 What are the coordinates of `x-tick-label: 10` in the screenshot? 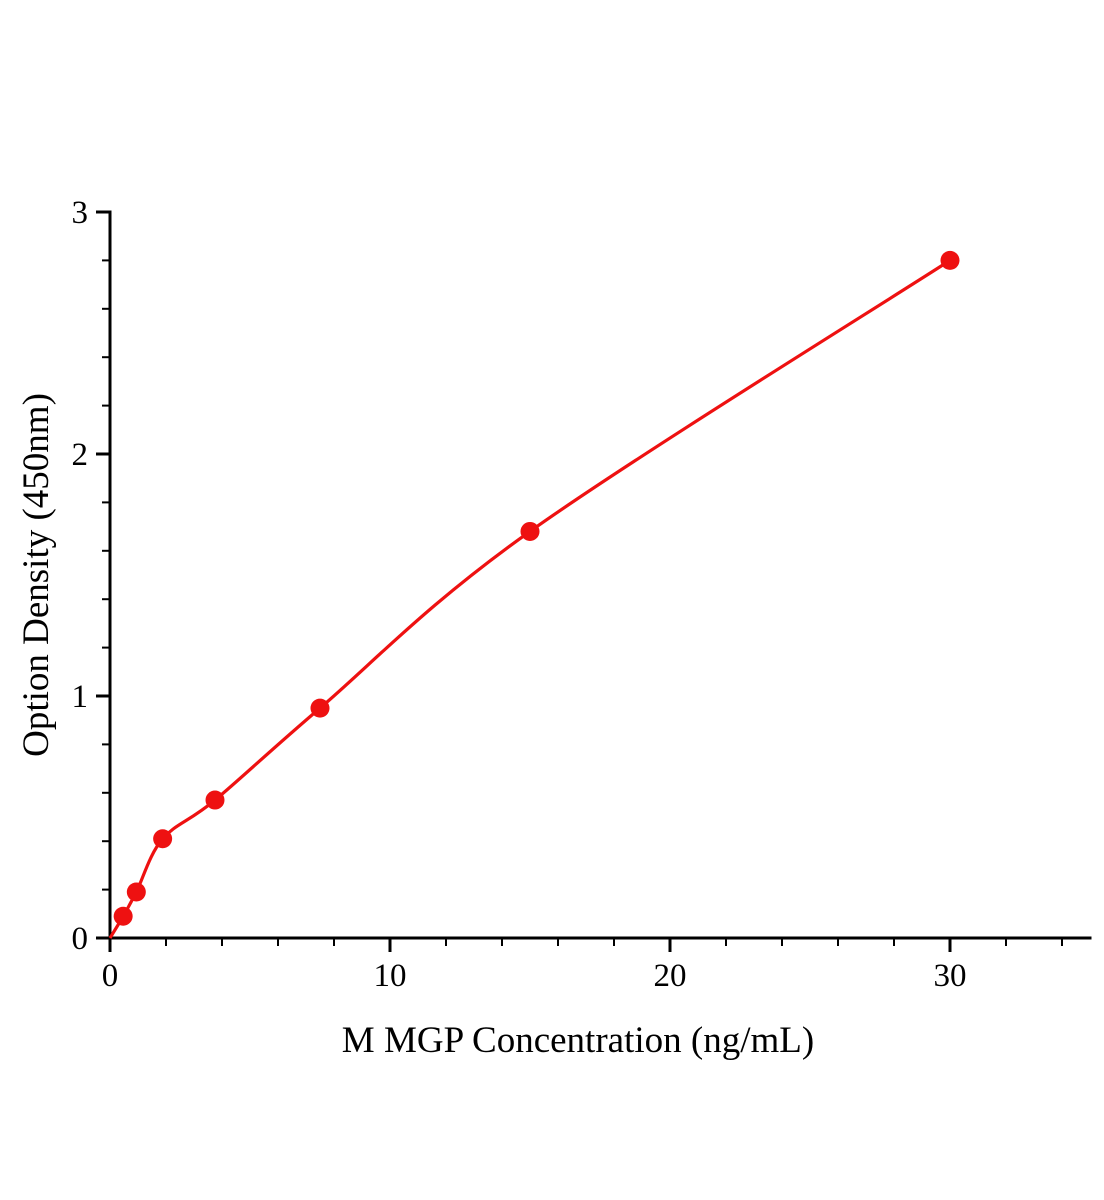 It's located at (390, 976).